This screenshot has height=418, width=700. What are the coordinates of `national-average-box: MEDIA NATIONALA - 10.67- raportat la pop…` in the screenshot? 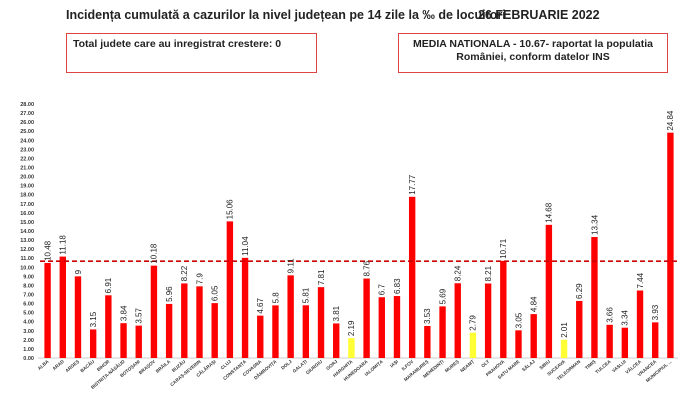 It's located at (533, 53).